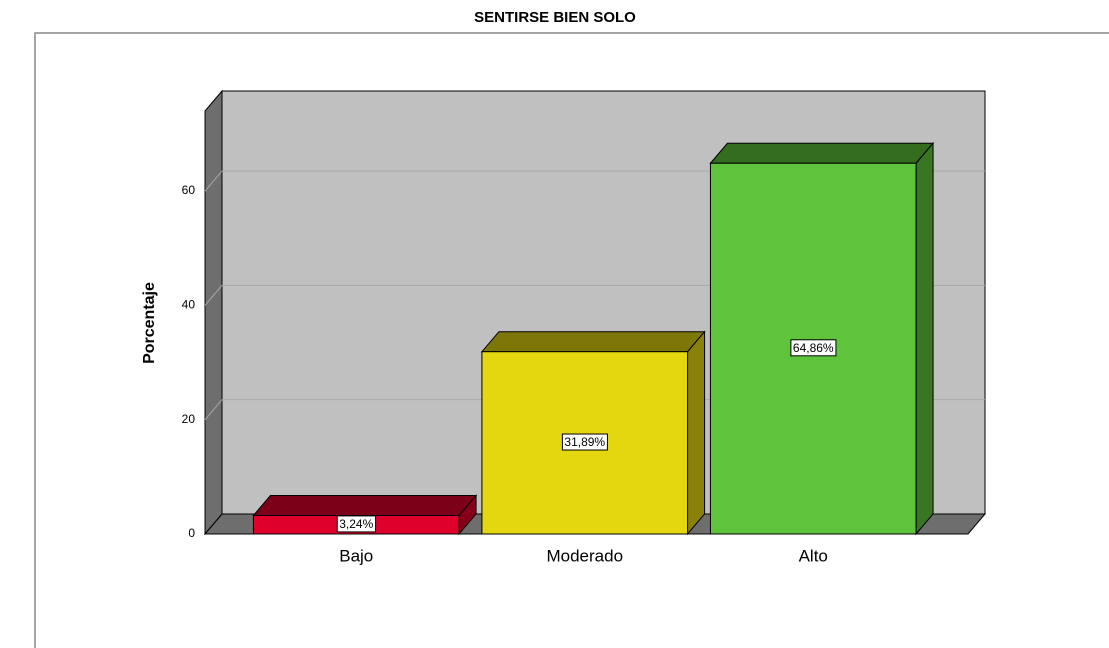  I want to click on data-label: 3,24%, so click(356, 524).